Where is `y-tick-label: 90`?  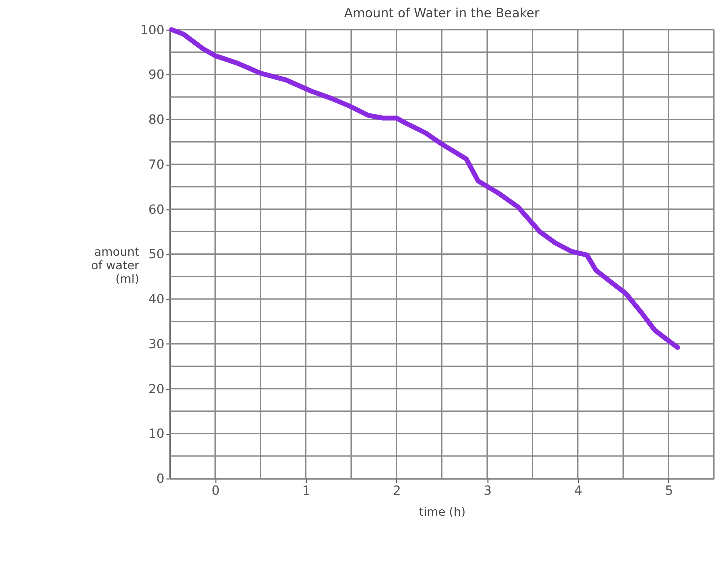
y-tick-label: 90 is located at coordinates (156, 74).